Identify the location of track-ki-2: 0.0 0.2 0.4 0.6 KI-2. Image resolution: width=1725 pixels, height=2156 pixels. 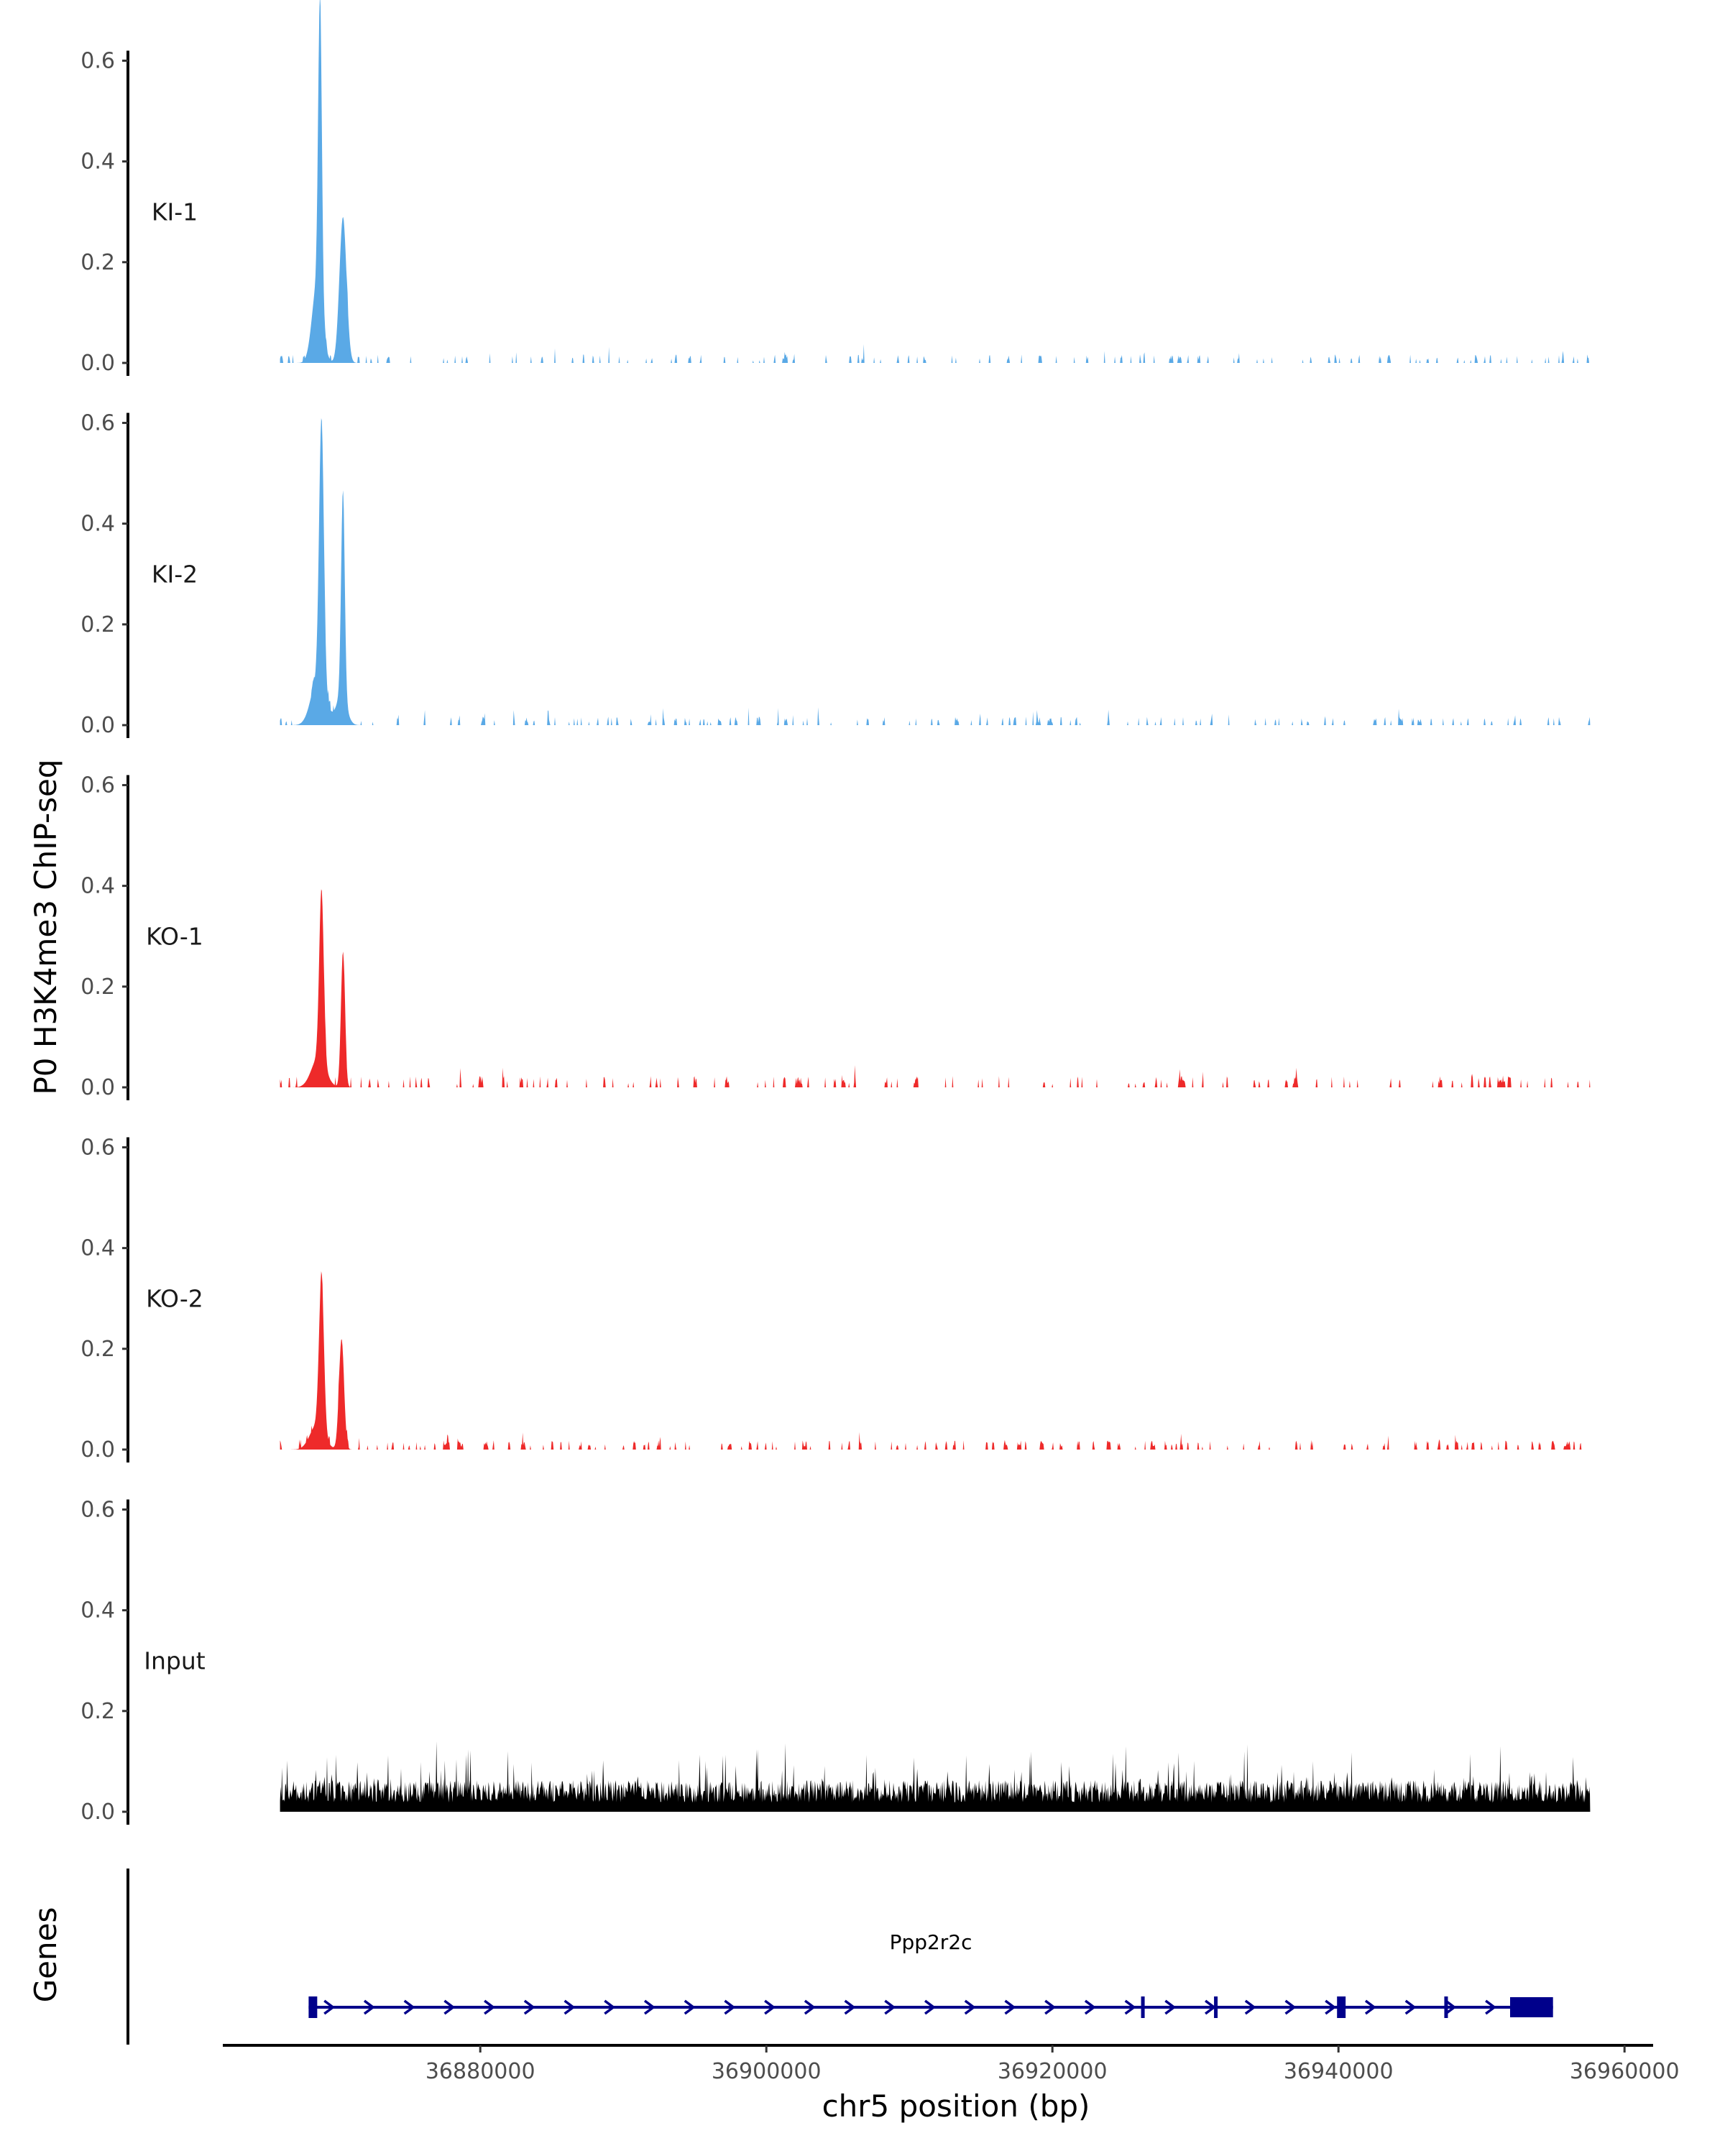
(835, 574).